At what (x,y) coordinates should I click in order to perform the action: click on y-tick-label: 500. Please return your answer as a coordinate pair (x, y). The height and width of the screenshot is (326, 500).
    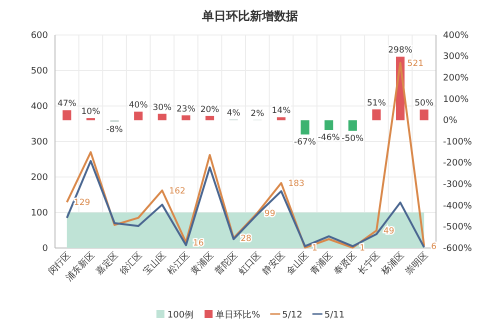
    Looking at the image, I should click on (39, 71).